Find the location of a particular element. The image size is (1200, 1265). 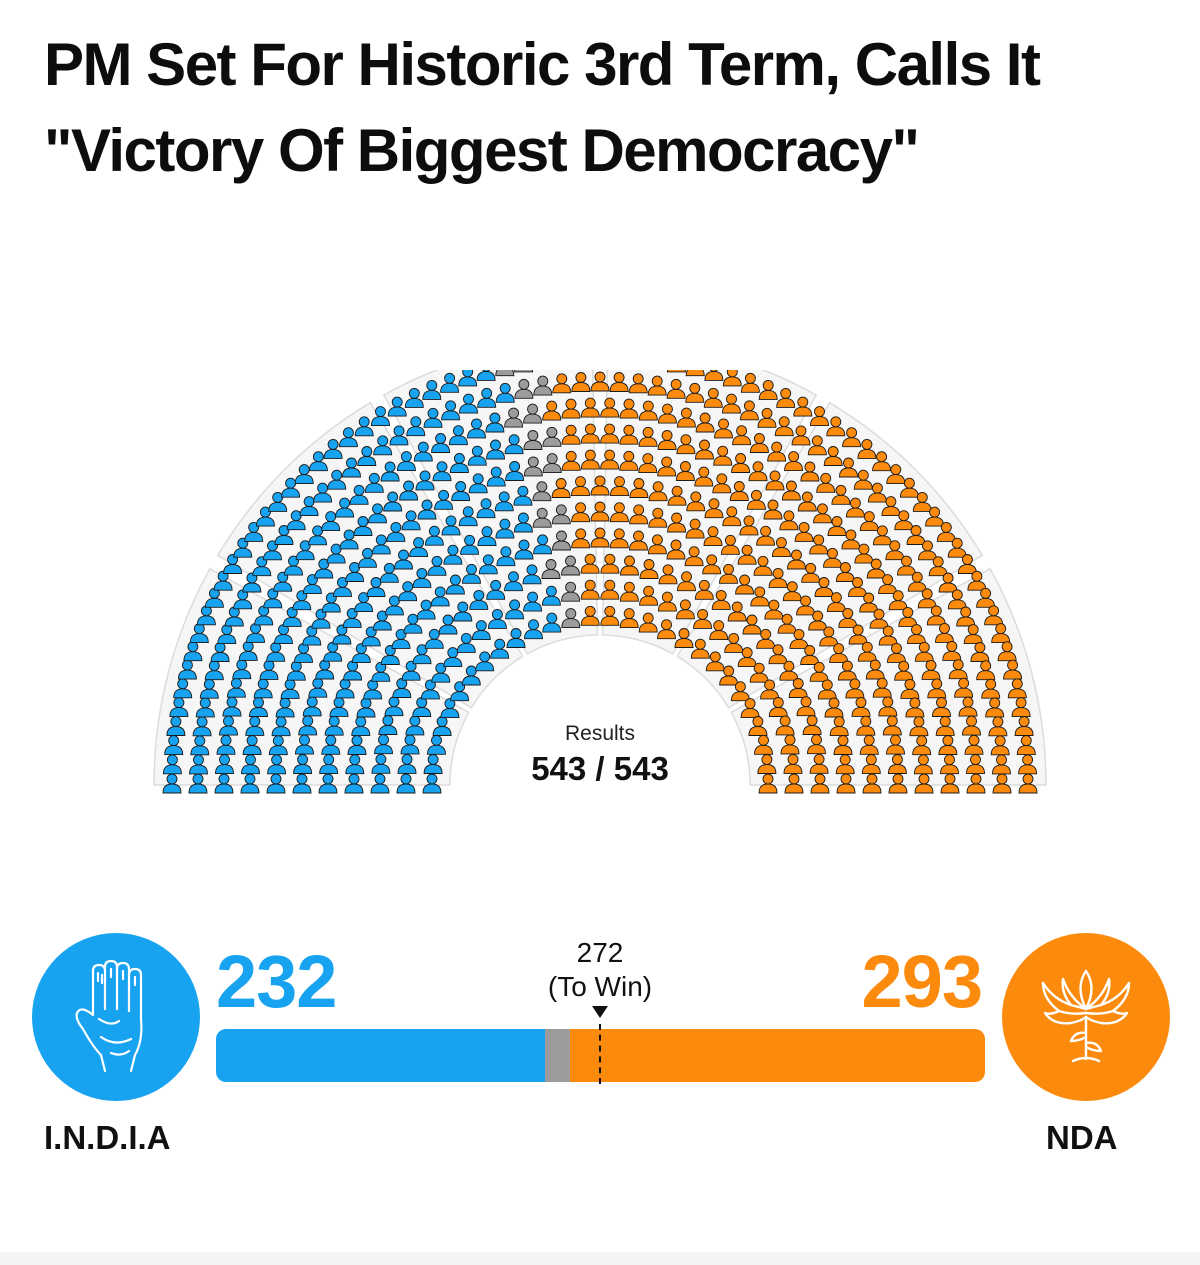

results-count: 543 / 543 is located at coordinates (600, 768).